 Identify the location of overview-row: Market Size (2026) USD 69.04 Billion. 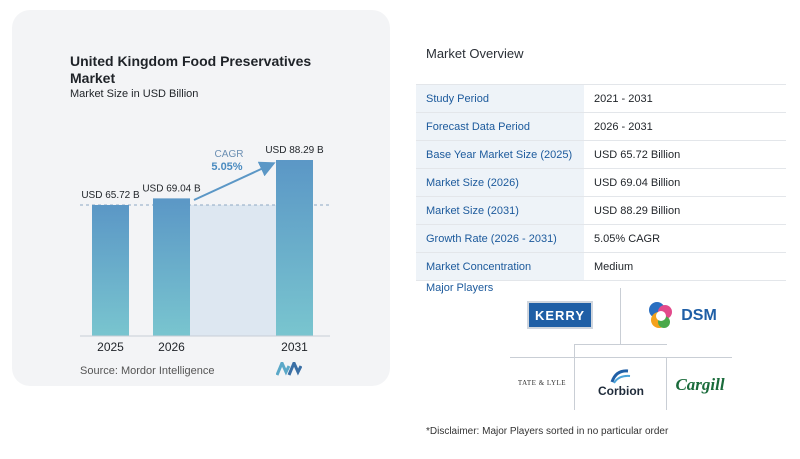
(601, 182).